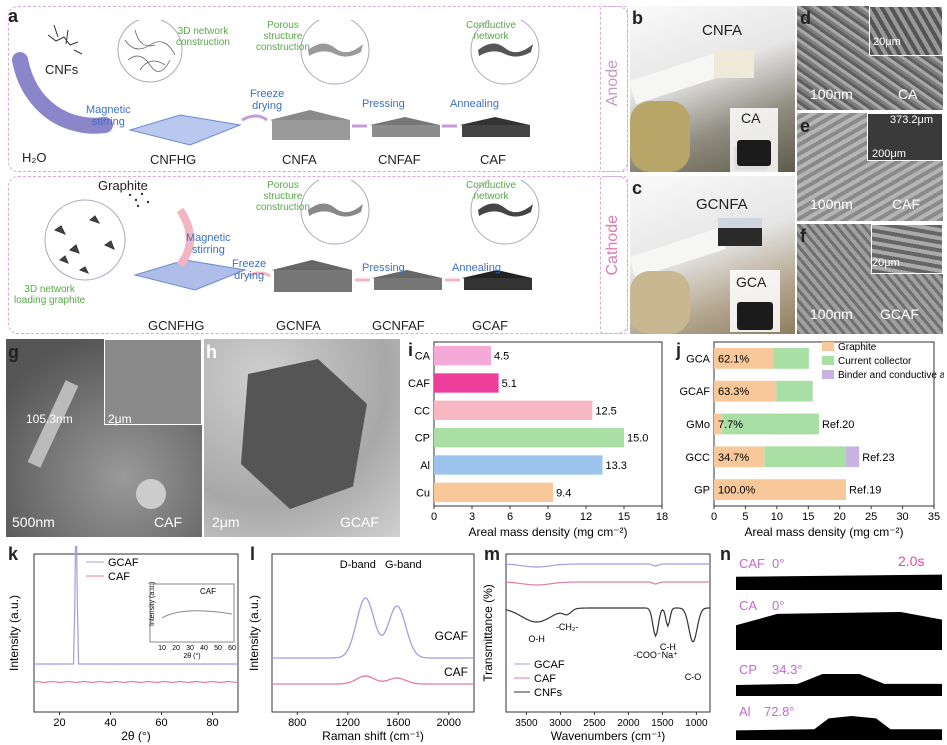  I want to click on panel-d-label: d, so click(805, 18).